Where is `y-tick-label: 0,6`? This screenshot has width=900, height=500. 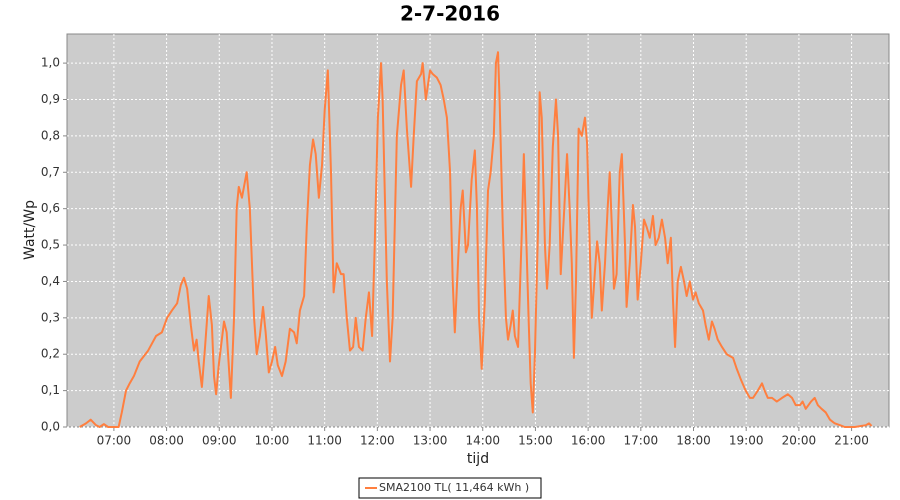
y-tick-label: 0,6 is located at coordinates (50, 208).